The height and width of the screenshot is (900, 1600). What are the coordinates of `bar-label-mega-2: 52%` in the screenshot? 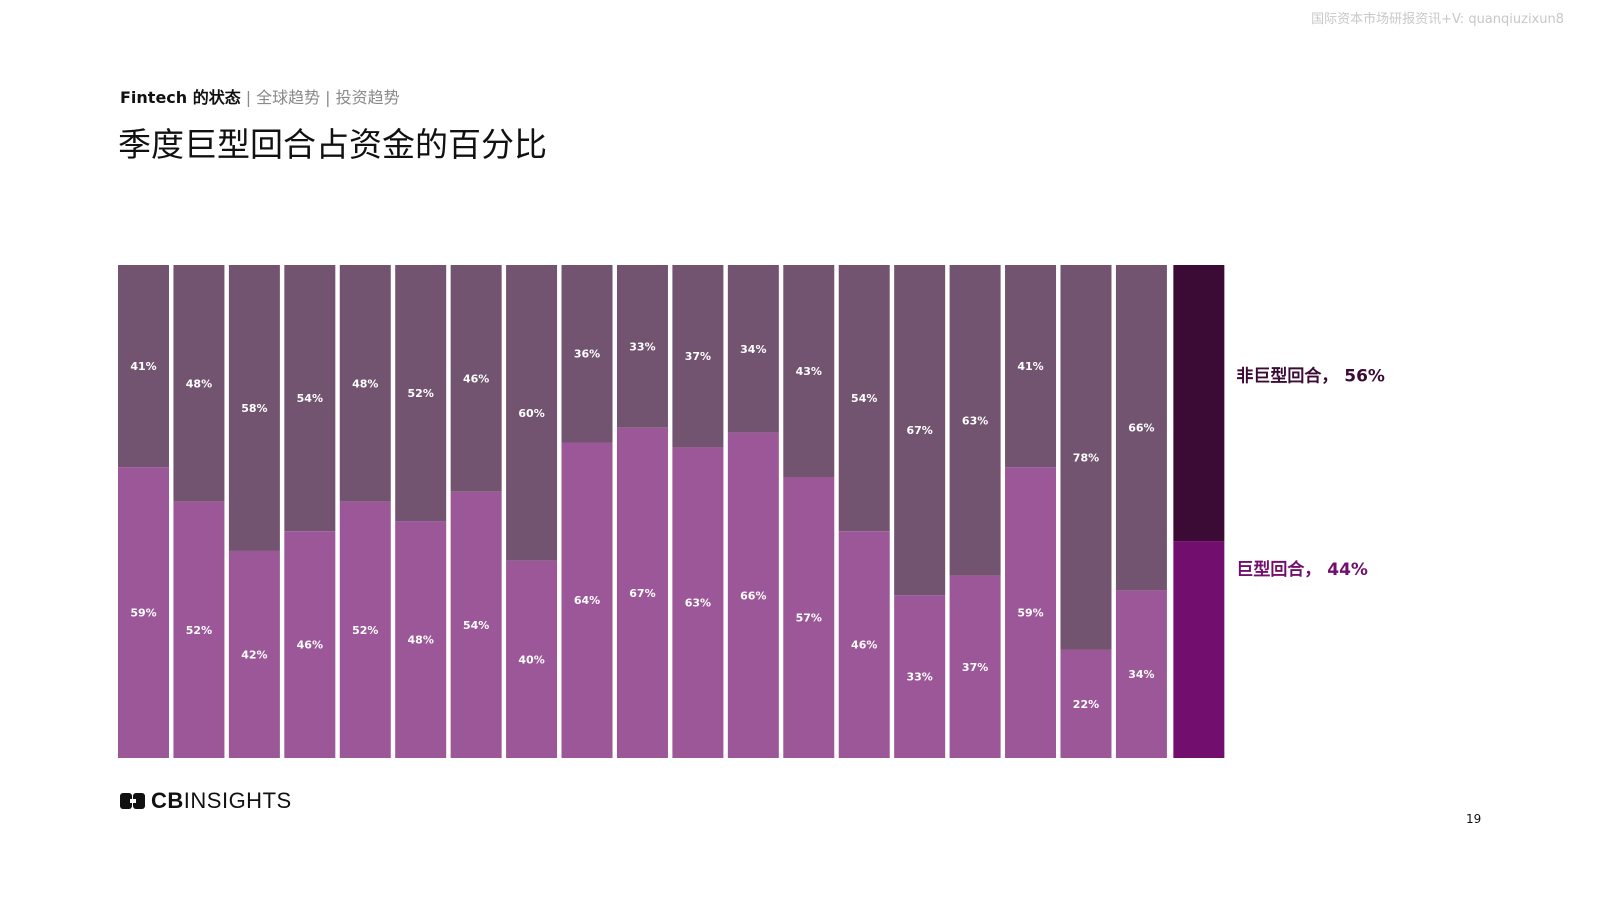 It's located at (199, 630).